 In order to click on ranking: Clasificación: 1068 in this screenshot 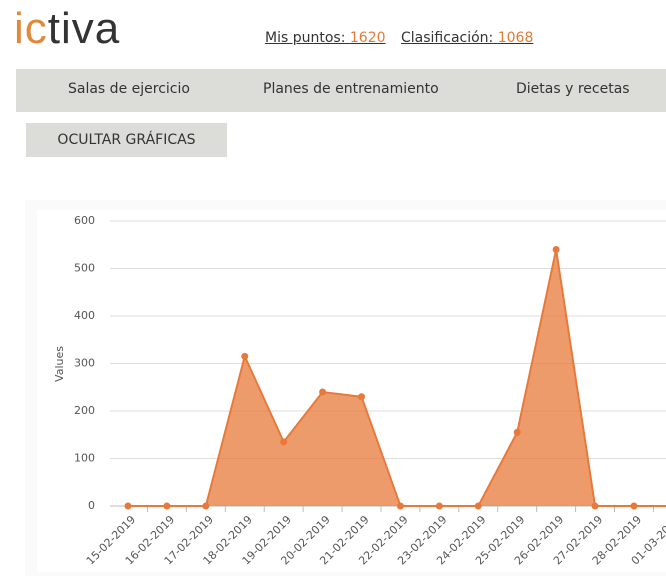, I will do `click(467, 38)`.